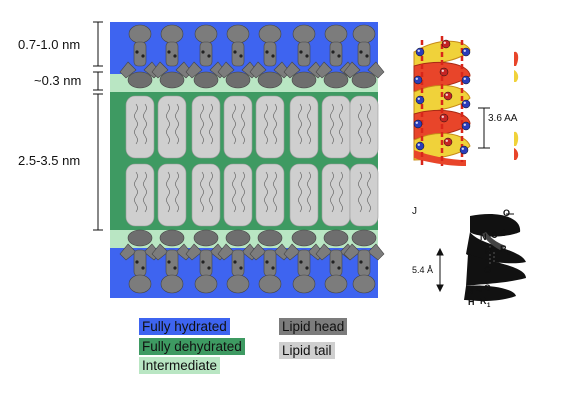 This screenshot has width=576, height=402. I want to click on legend-intermediate-label: Intermediate, so click(179, 365).